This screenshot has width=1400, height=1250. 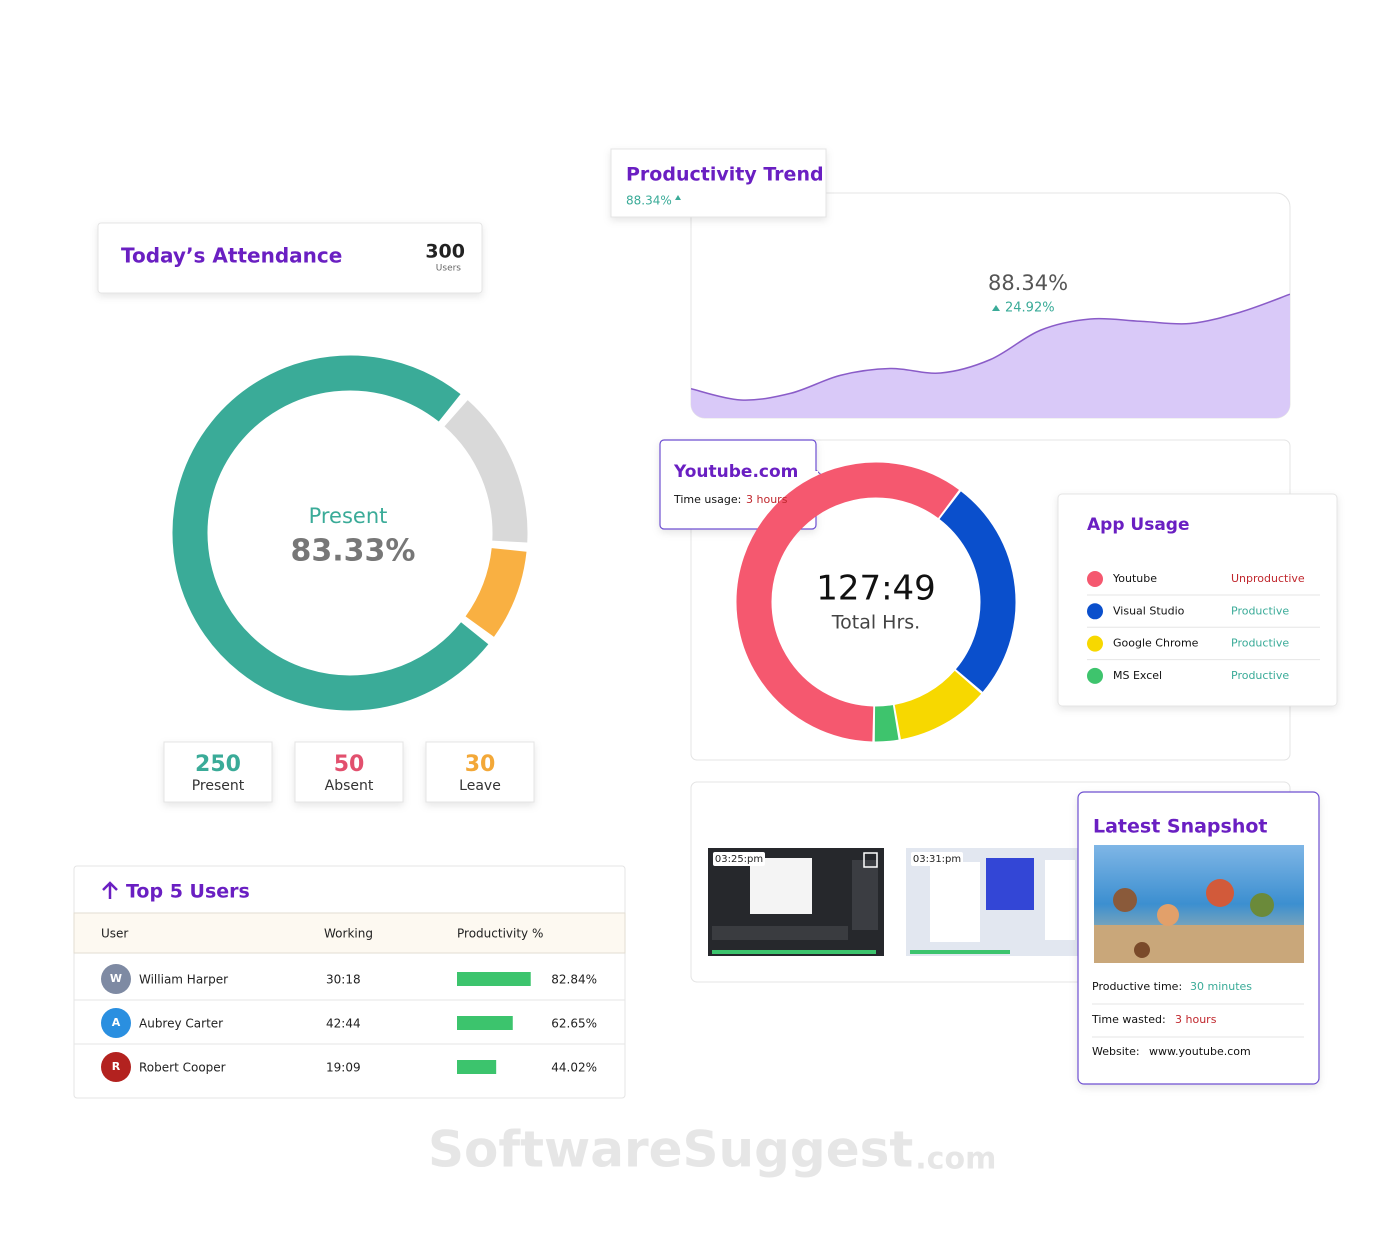 What do you see at coordinates (343, 1024) in the screenshot?
I see `working-time: 42:44` at bounding box center [343, 1024].